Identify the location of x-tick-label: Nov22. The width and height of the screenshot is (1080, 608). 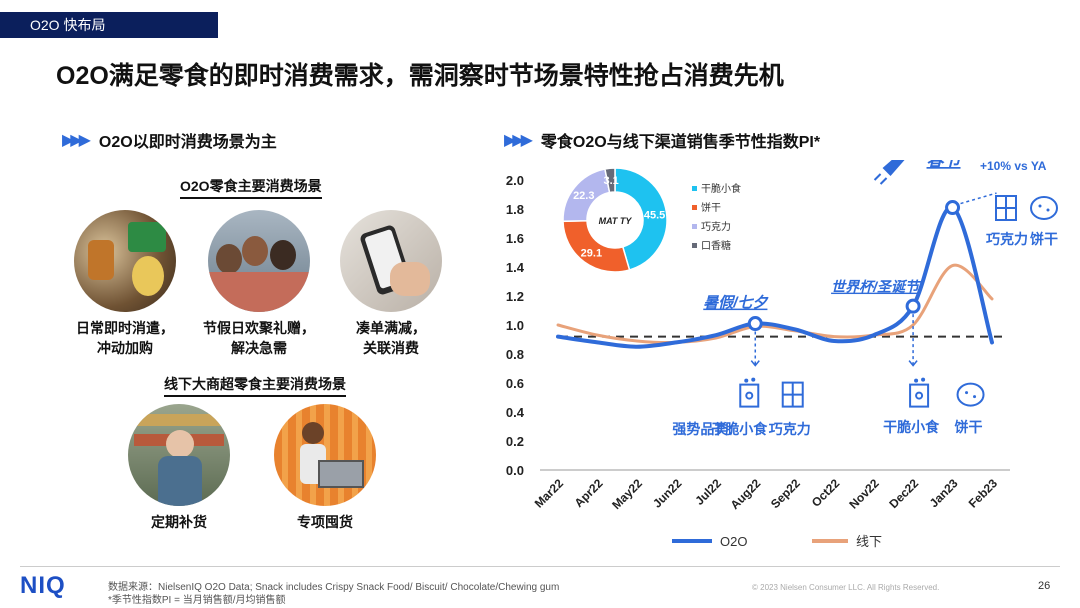
(864, 494).